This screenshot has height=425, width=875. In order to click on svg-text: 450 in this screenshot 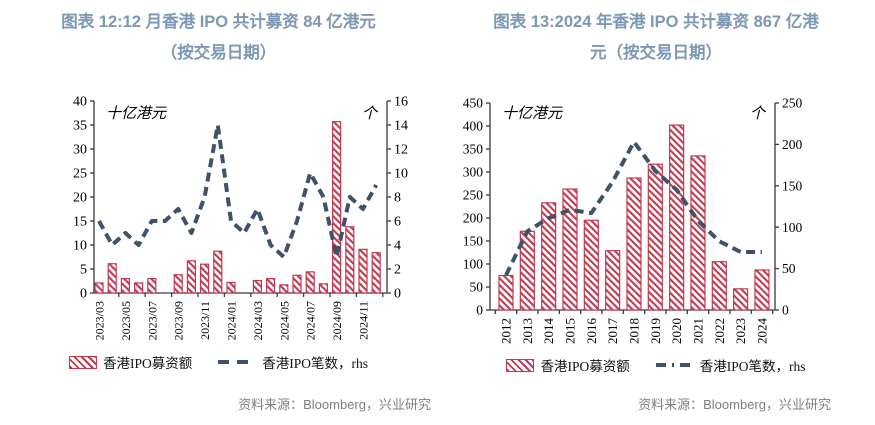, I will do `click(473, 103)`.